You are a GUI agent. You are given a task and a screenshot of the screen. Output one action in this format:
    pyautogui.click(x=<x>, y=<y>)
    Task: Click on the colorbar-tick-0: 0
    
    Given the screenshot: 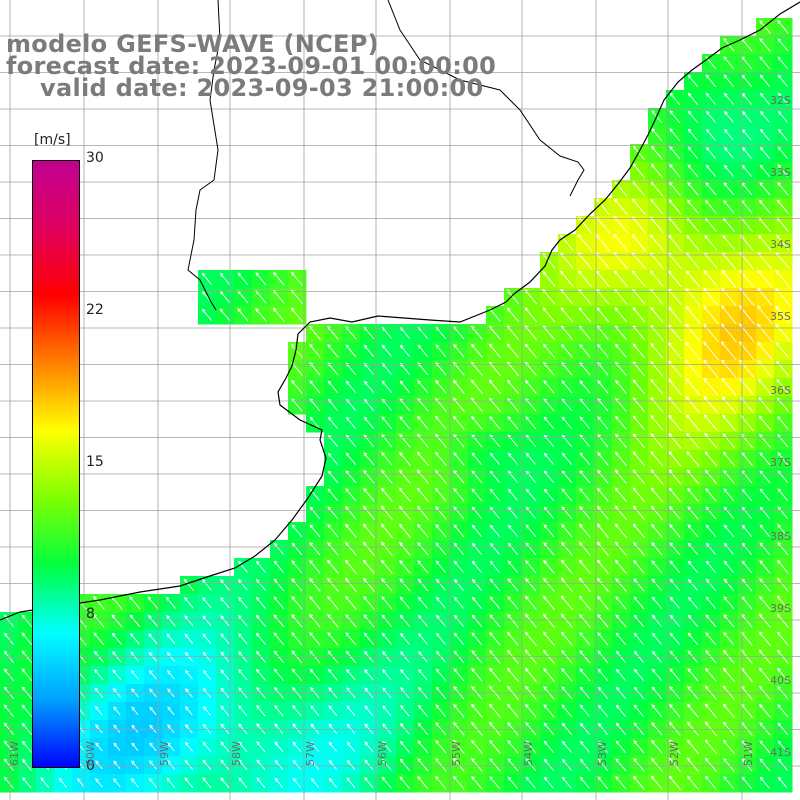 What is the action you would take?
    pyautogui.click(x=90, y=766)
    